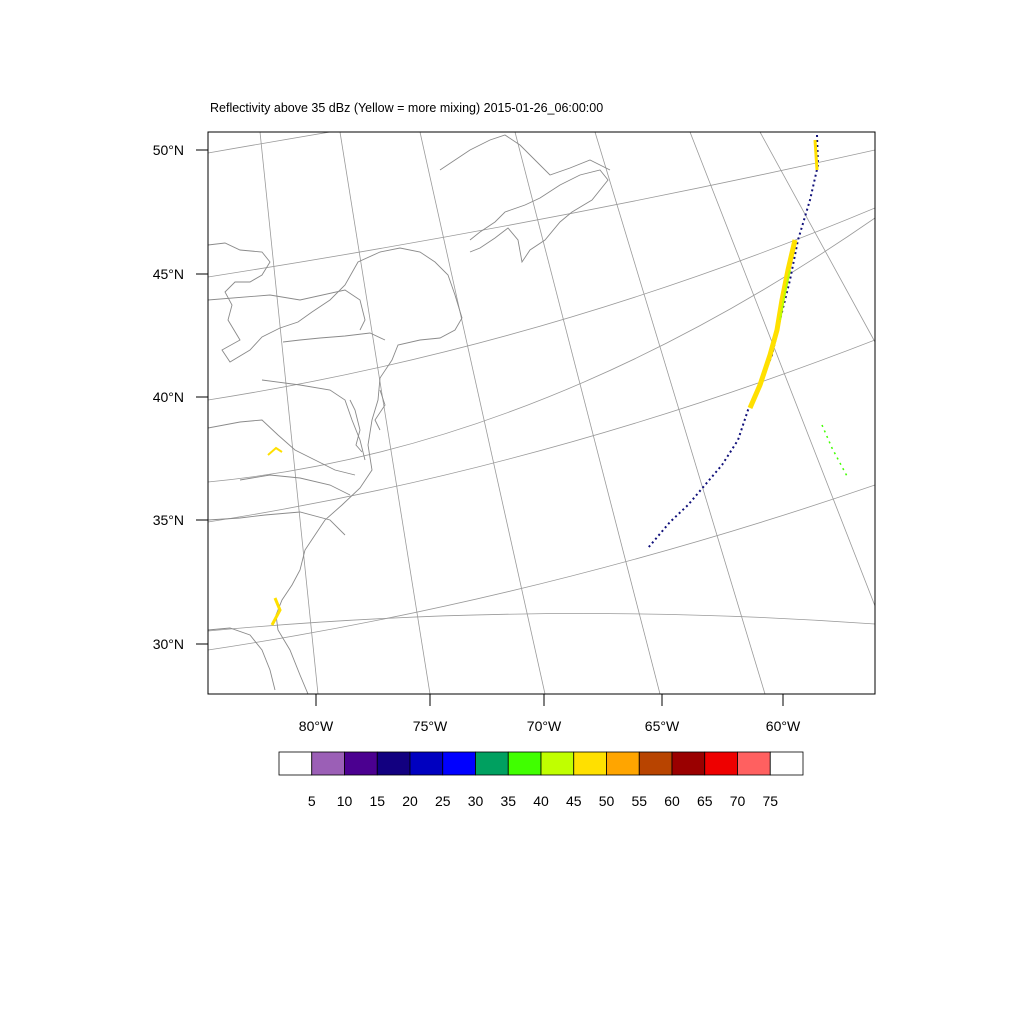 The image size is (1024, 1024). Describe the element at coordinates (541, 801) in the screenshot. I see `colorbar-label: 40` at that location.